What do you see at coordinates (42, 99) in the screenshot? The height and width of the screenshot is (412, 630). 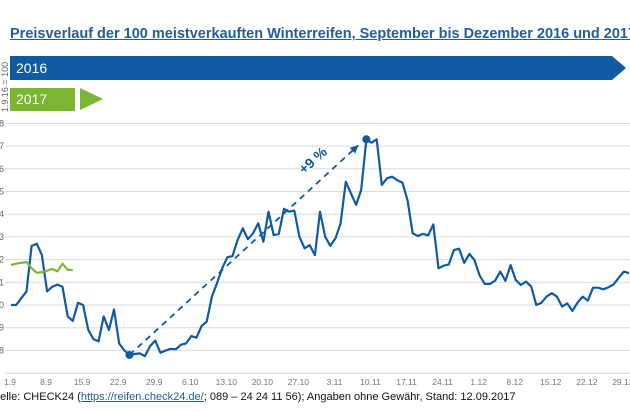 I see `legend-2017-bar: 2017` at bounding box center [42, 99].